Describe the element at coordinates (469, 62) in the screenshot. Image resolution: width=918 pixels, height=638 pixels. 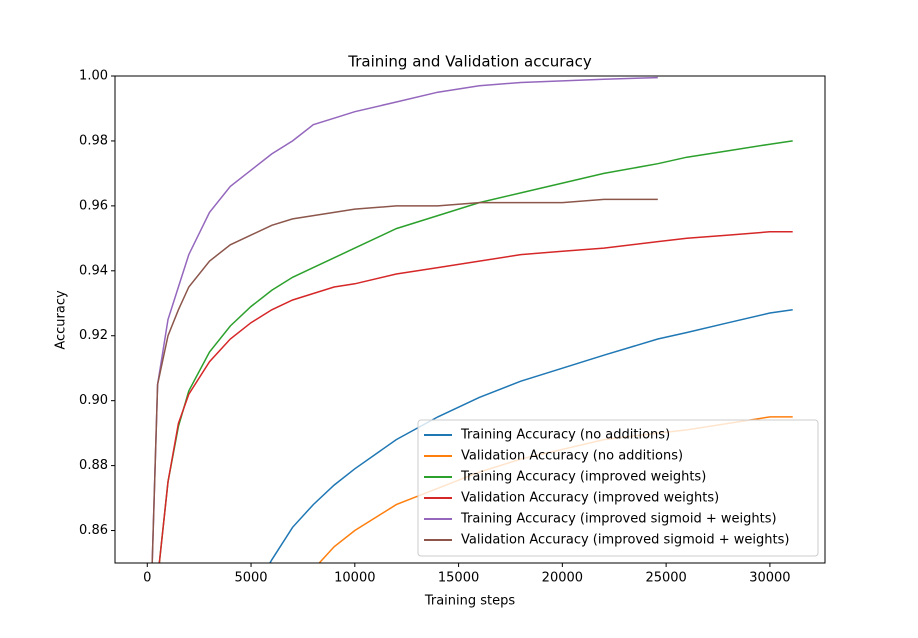
I see `chart-title: Training and Validation accuracy` at that location.